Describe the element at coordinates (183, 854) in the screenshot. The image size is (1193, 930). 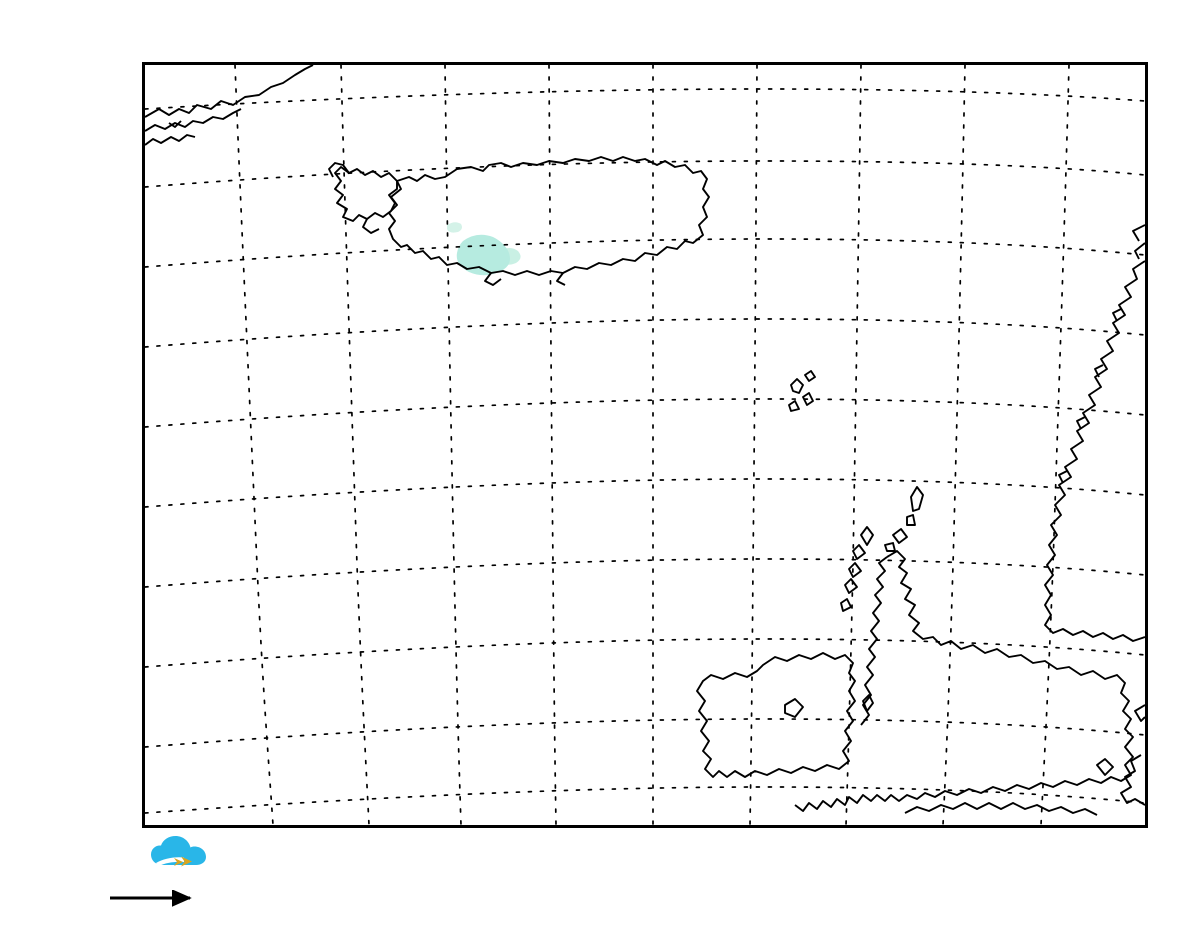
I see `cloud-icon` at that location.